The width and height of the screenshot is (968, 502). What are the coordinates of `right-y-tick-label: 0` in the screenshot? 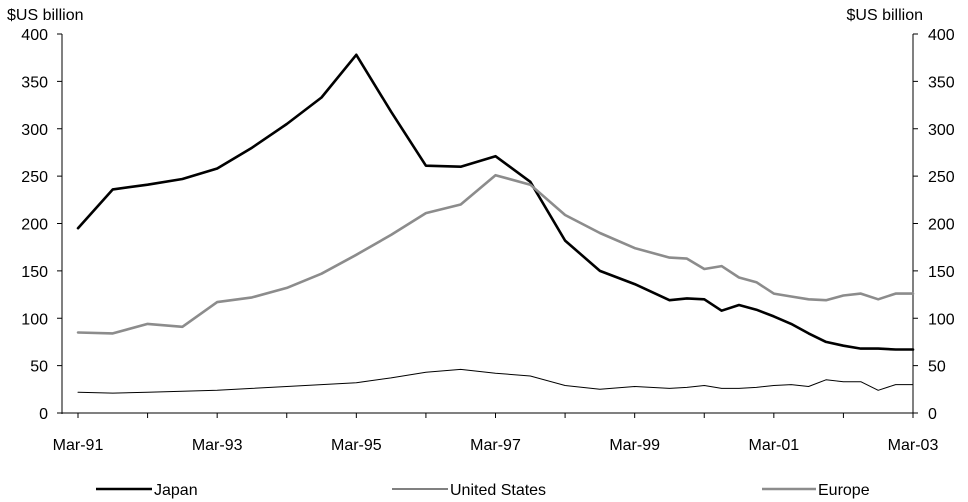 It's located at (932, 414).